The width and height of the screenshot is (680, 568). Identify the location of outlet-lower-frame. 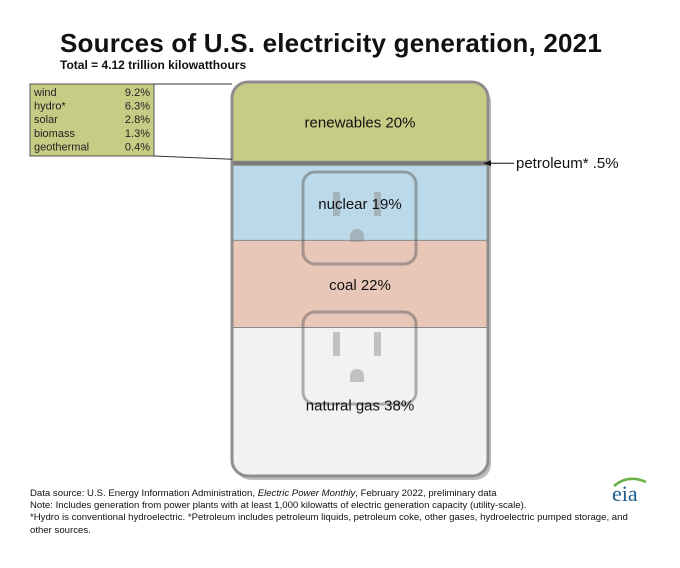
(359, 358).